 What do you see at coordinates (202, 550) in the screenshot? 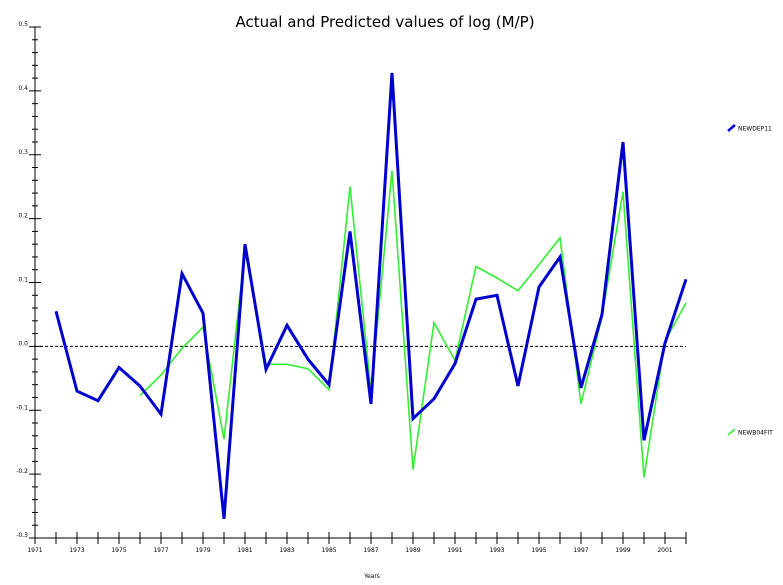
I see `x-tick-label: 1979` at bounding box center [202, 550].